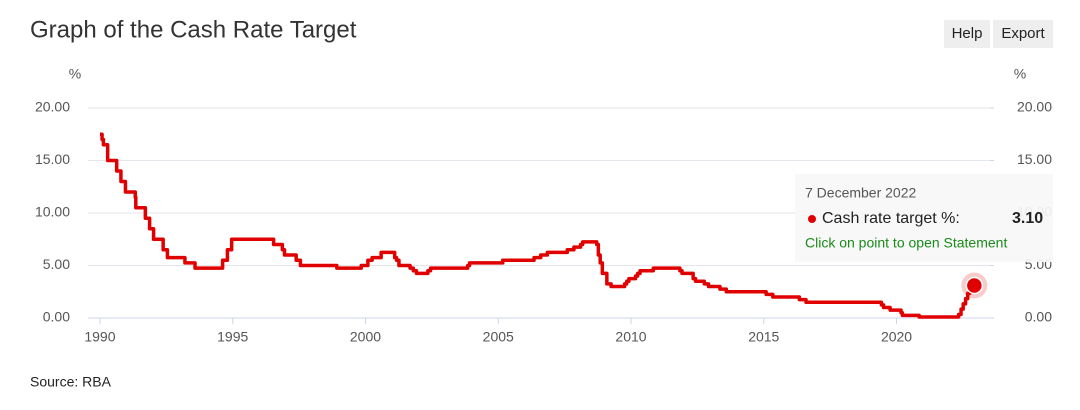 Image resolution: width=1080 pixels, height=410 pixels. I want to click on help-button: Help, so click(967, 34).